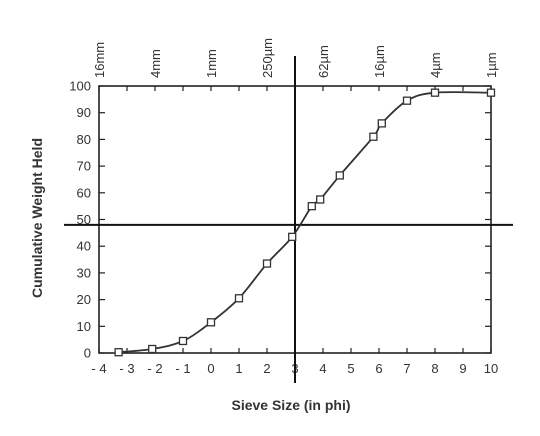 This screenshot has height=436, width=540. Describe the element at coordinates (84, 326) in the screenshot. I see `y-tick-label: 10` at that location.